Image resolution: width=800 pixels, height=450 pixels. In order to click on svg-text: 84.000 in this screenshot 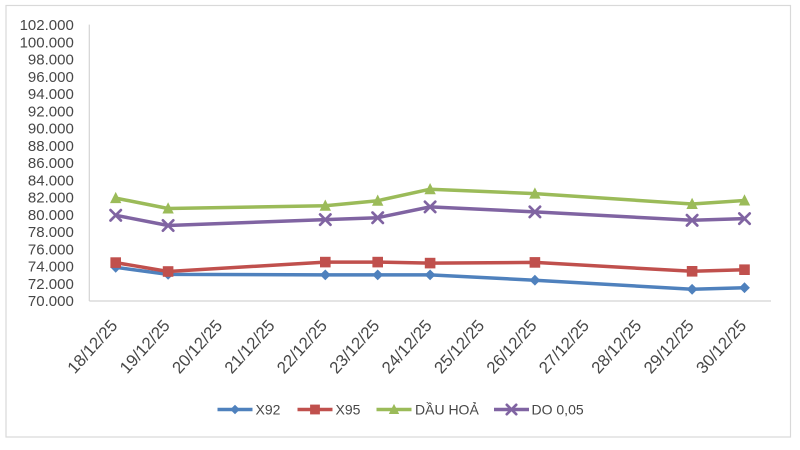, I will do `click(51, 180)`.